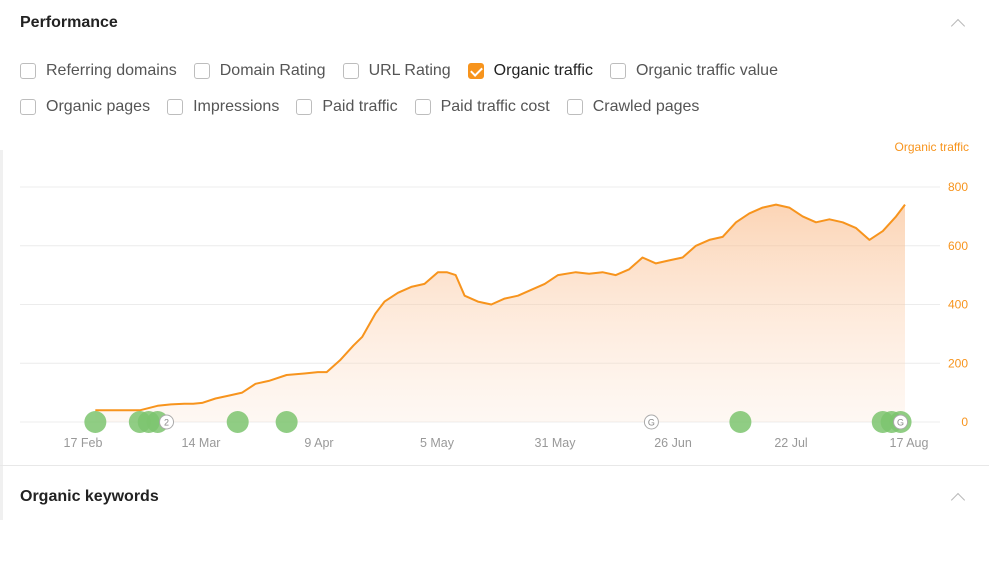 Image resolution: width=989 pixels, height=577 pixels. What do you see at coordinates (396, 71) in the screenshot?
I see `url-rating-checkbox: URL Rating` at bounding box center [396, 71].